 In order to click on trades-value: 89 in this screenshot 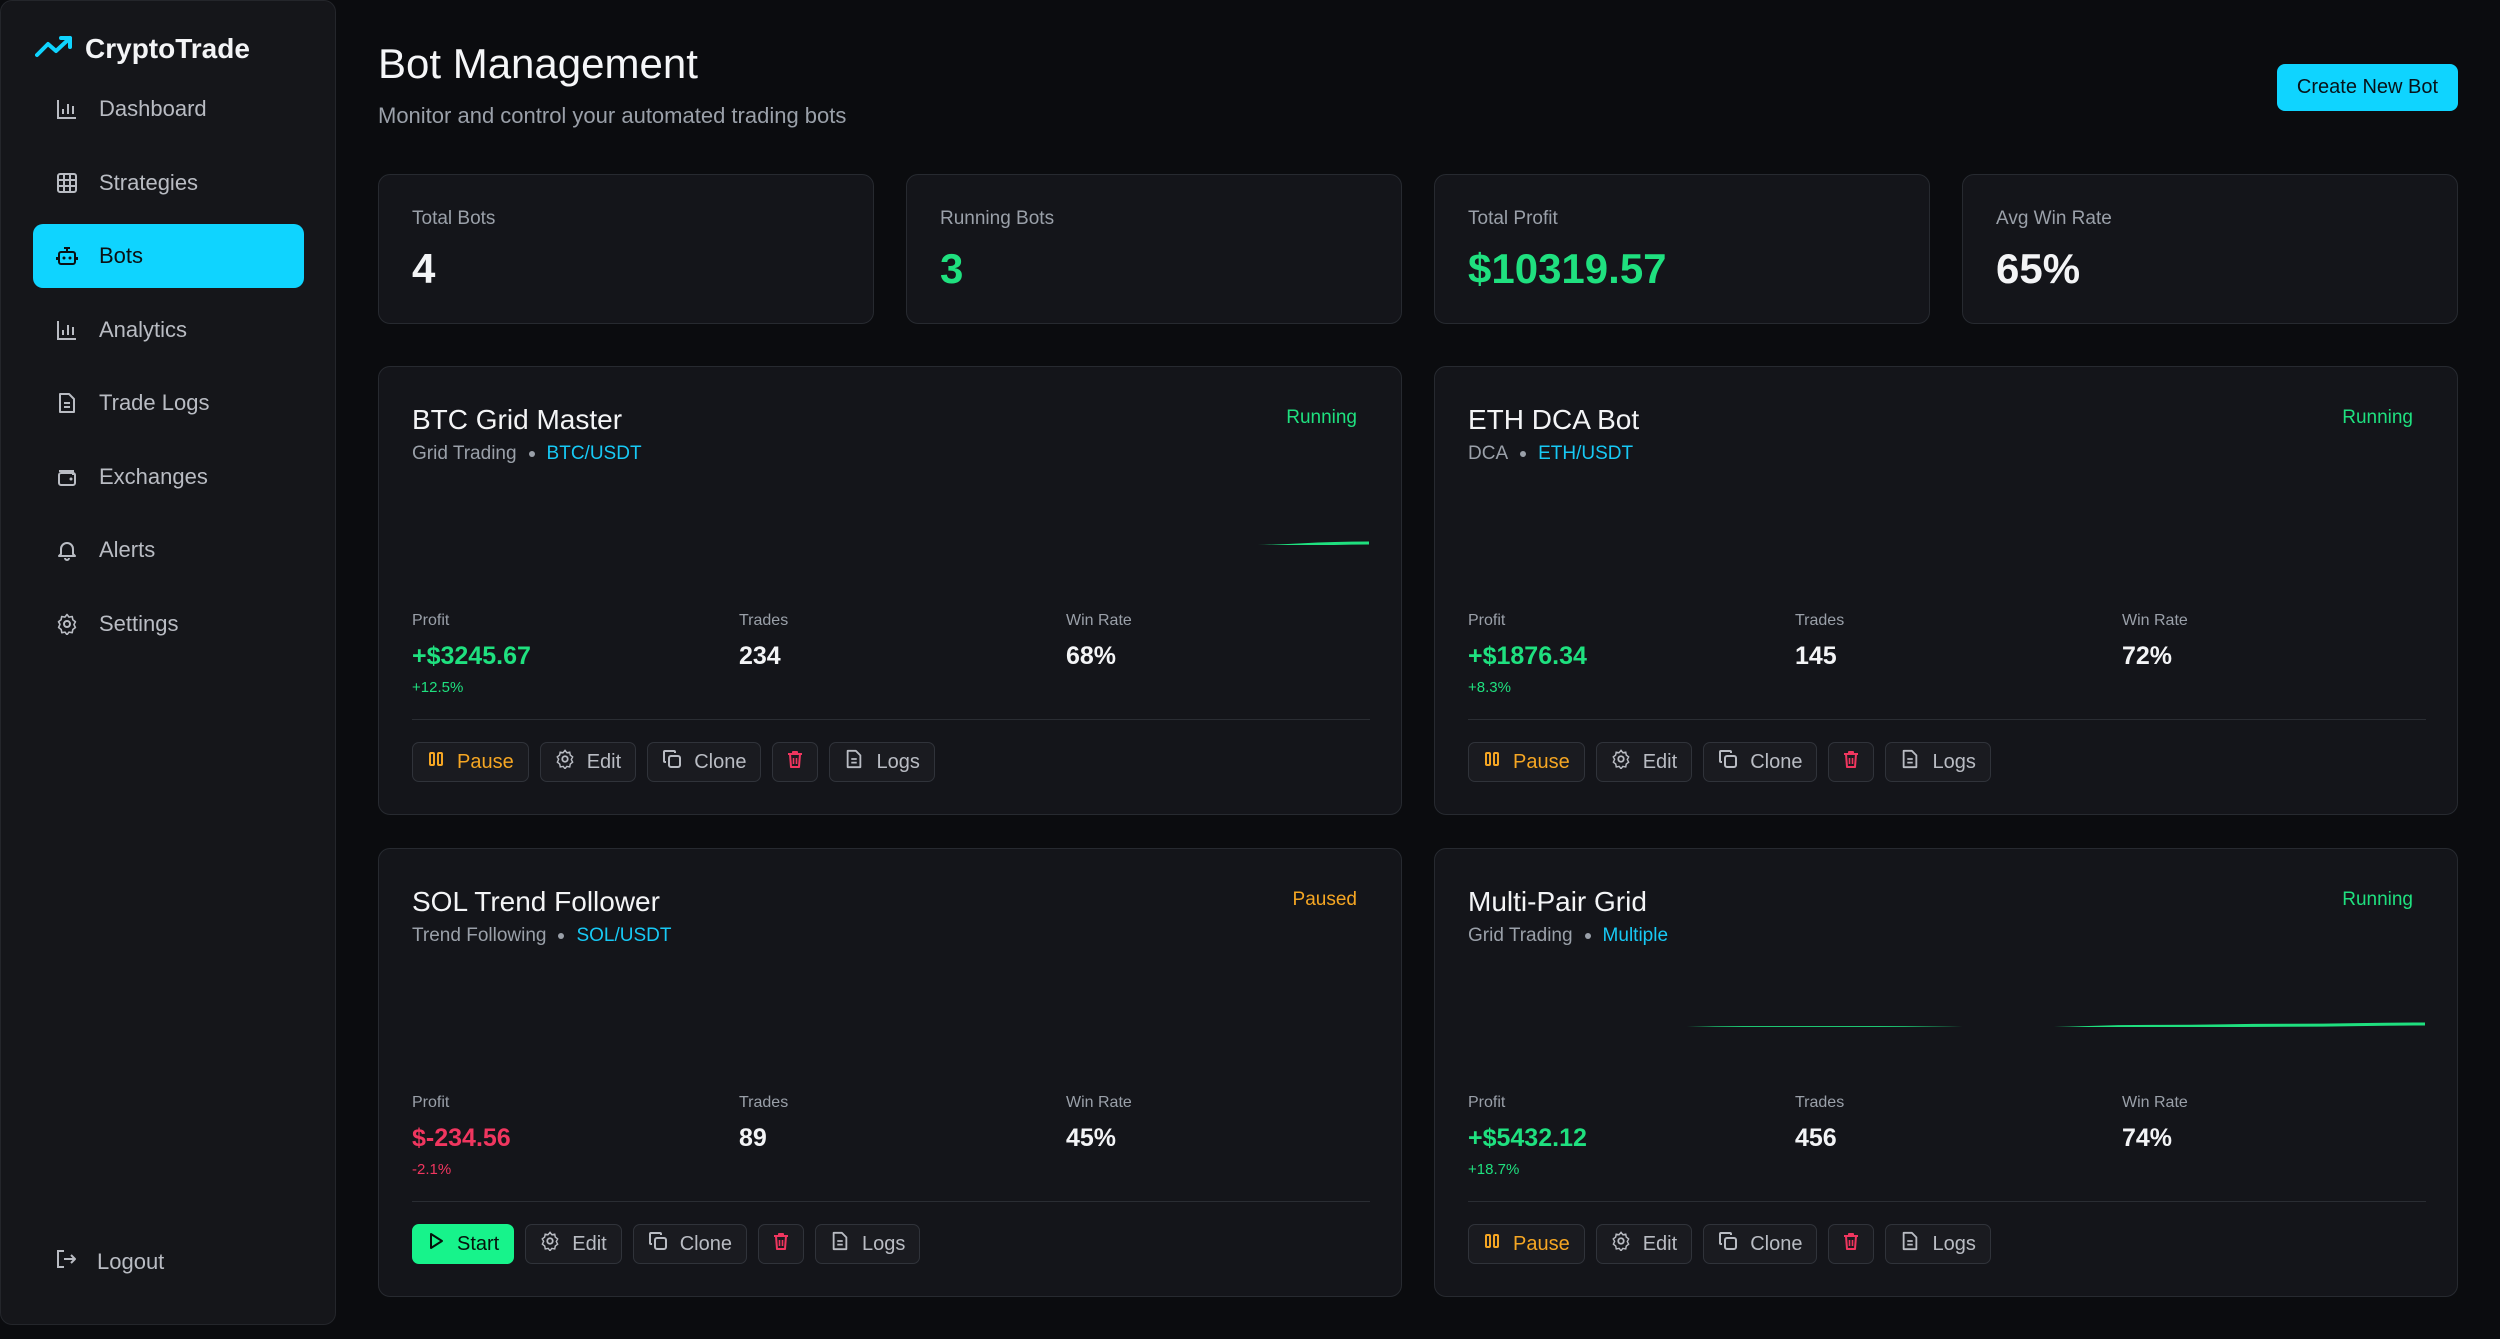, I will do `click(753, 1138)`.